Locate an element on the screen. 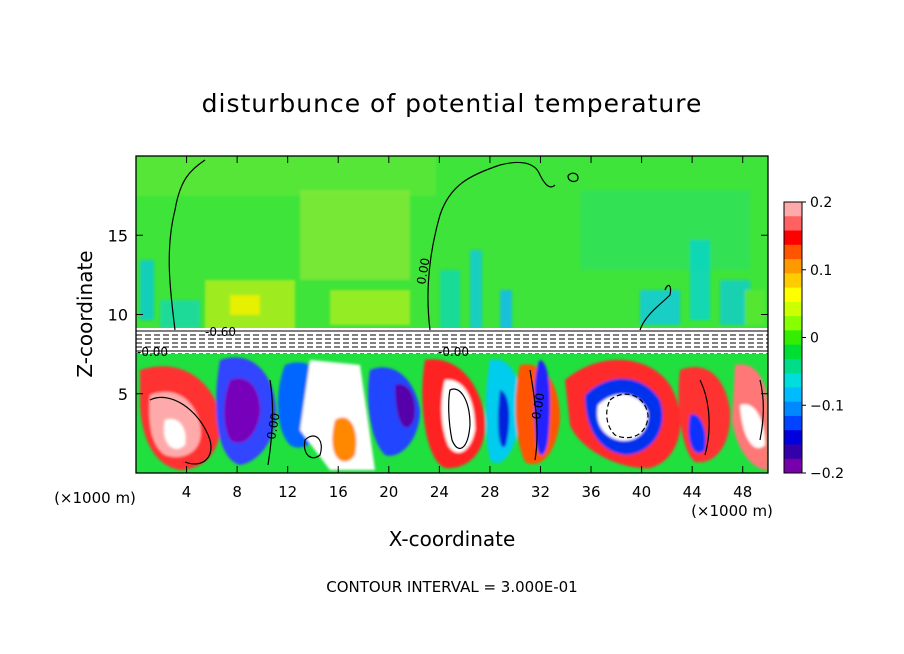 Image resolution: width=904 pixels, height=654 pixels. x-unit-label: (×1000 m) is located at coordinates (732, 511).